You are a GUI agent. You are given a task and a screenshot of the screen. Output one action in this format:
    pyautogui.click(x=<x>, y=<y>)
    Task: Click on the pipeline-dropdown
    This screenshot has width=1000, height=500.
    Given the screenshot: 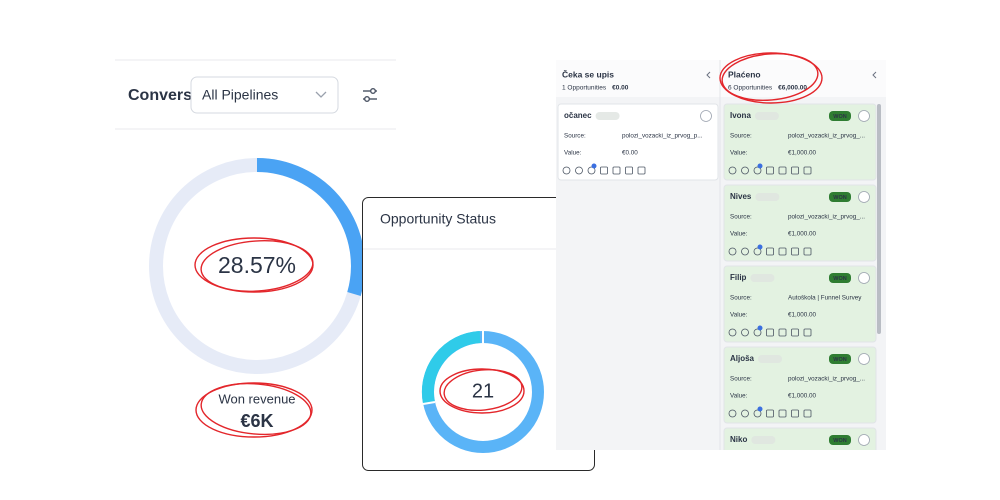 What is the action you would take?
    pyautogui.click(x=264, y=95)
    